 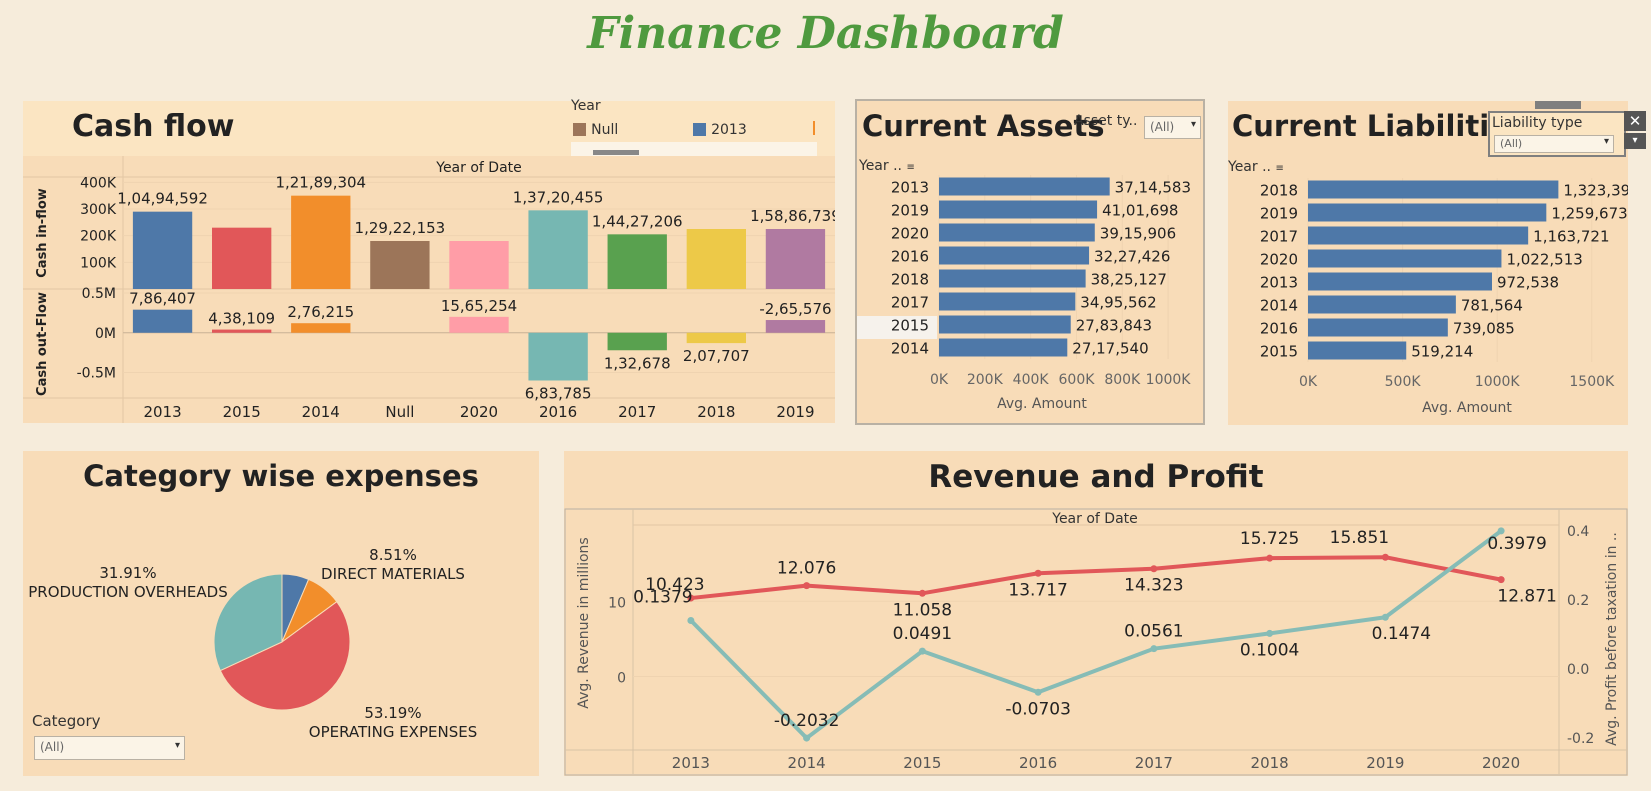 What do you see at coordinates (985, 380) in the screenshot?
I see `x-tick-label: 200K` at bounding box center [985, 380].